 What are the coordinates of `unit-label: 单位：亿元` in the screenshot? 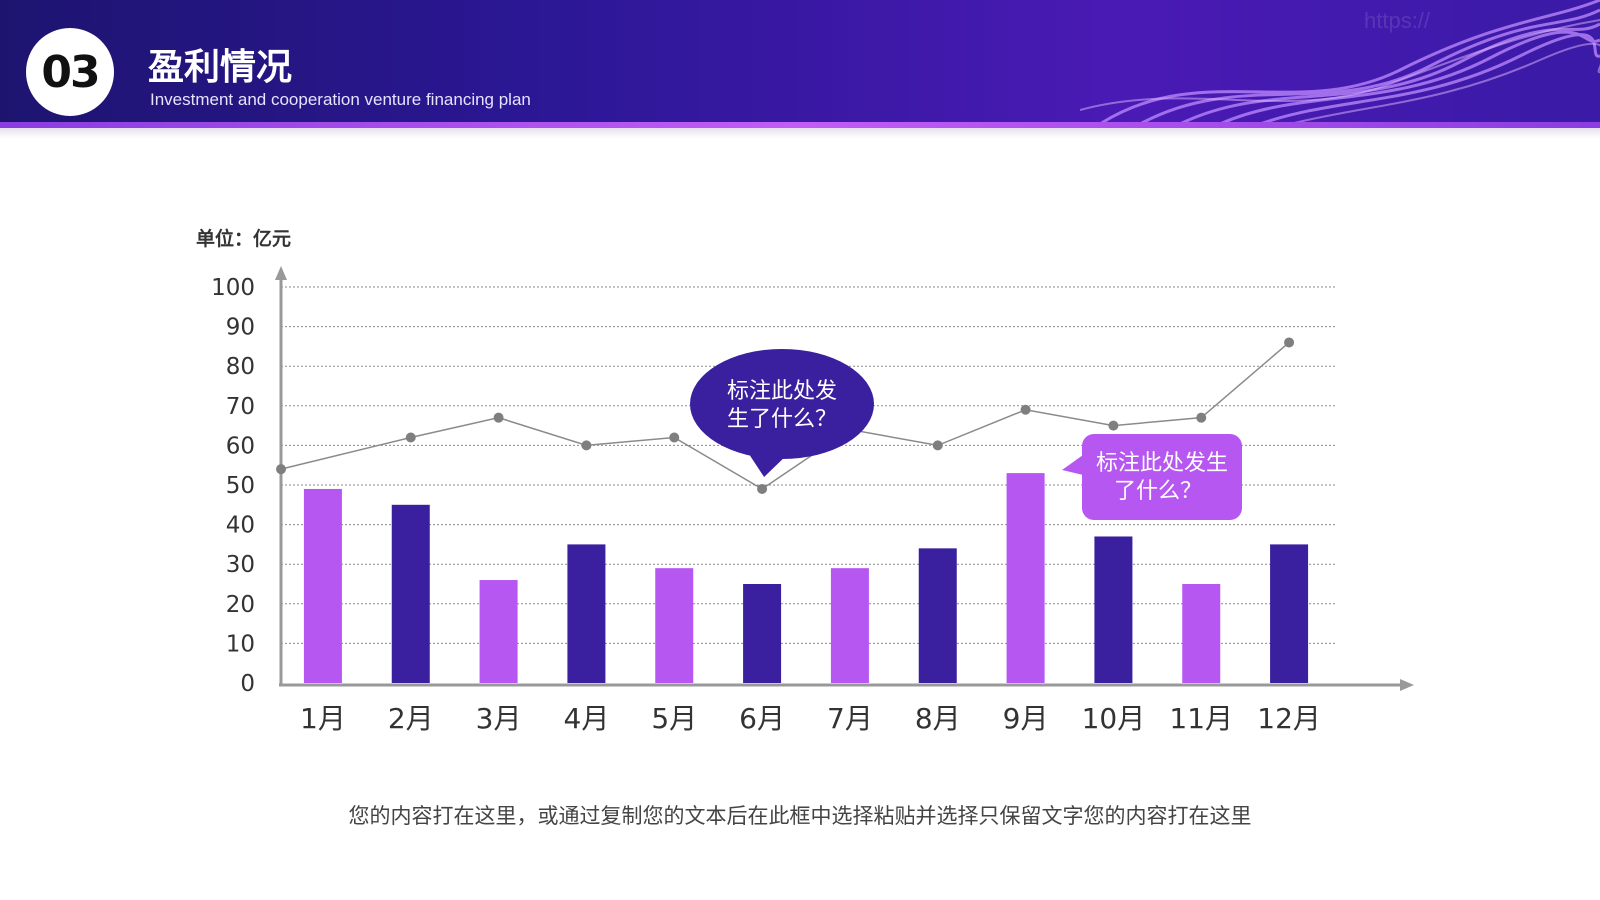 It's located at (244, 239).